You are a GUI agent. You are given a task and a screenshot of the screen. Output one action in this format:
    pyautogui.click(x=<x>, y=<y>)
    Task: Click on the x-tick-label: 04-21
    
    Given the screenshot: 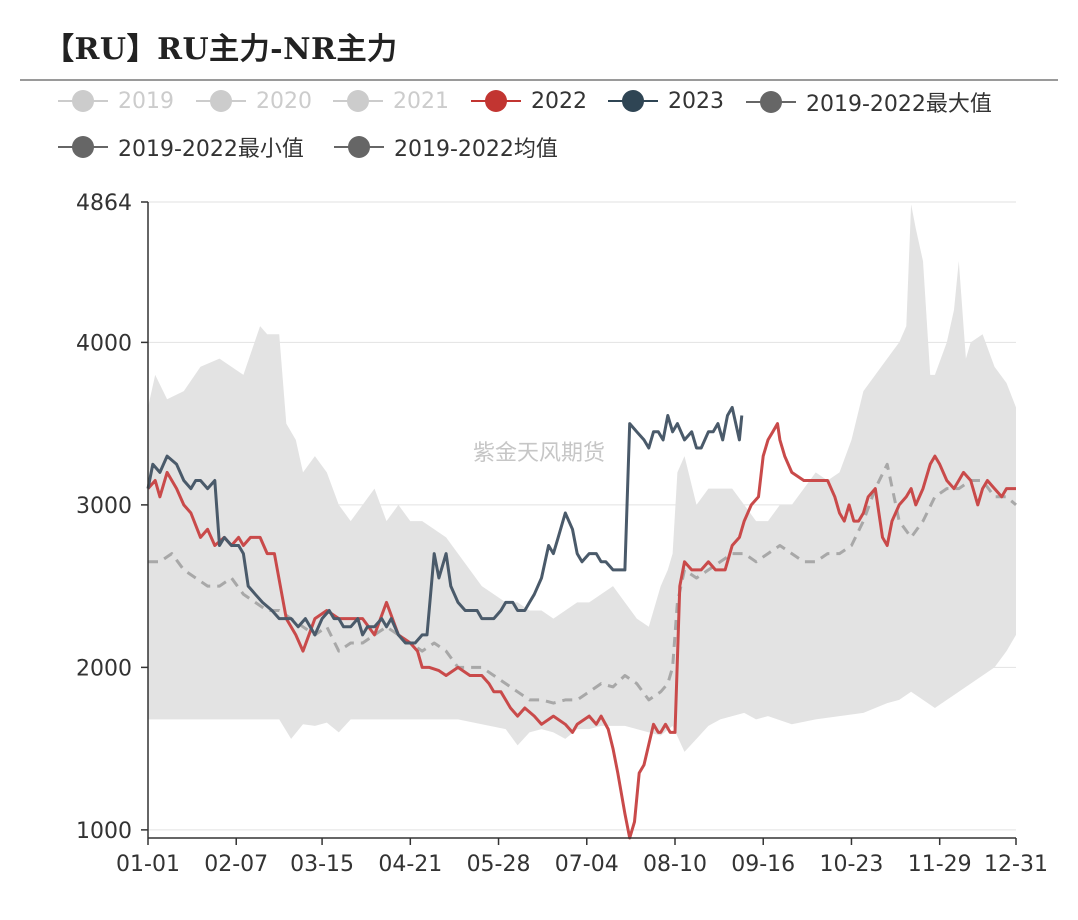 What is the action you would take?
    pyautogui.click(x=410, y=864)
    